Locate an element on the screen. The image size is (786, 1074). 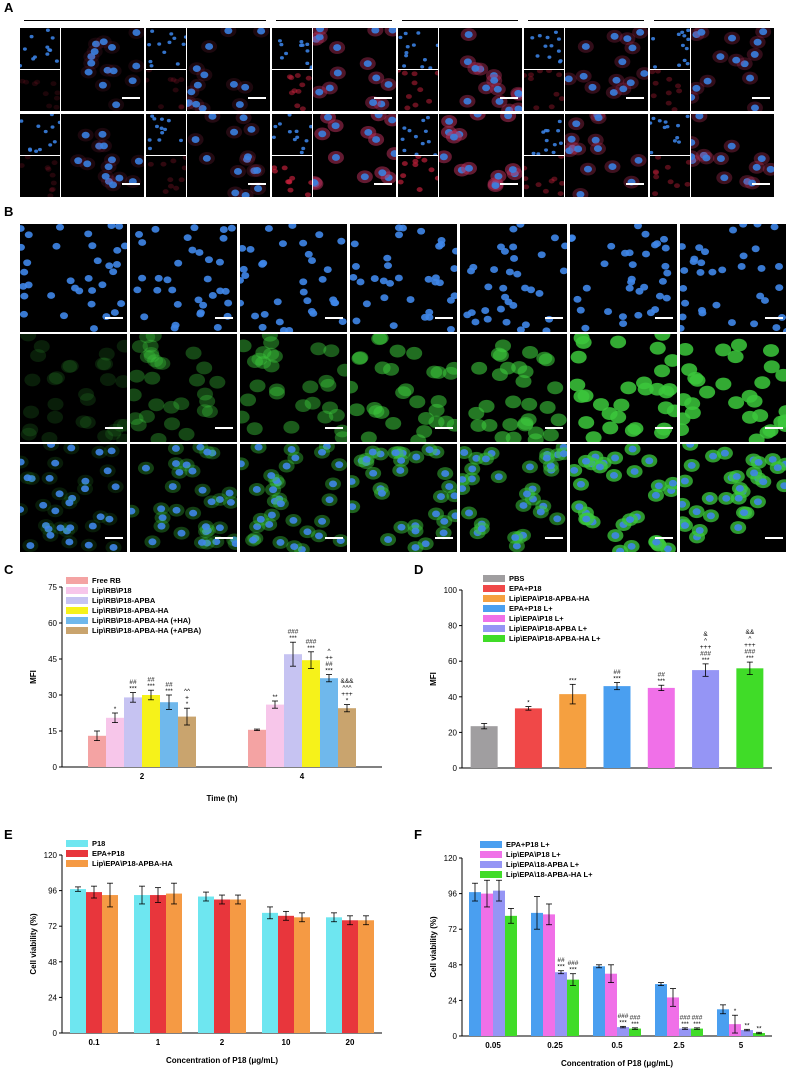
x-tick-label: 4 is located at coordinates (302, 776).